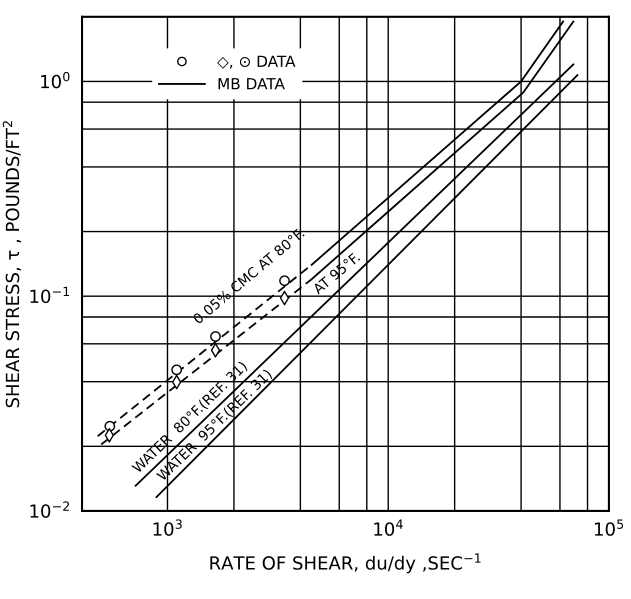 Image resolution: width=631 pixels, height=599 pixels. What do you see at coordinates (609, 528) in the screenshot?
I see `x-tick-label: 10$^{5}$` at bounding box center [609, 528].